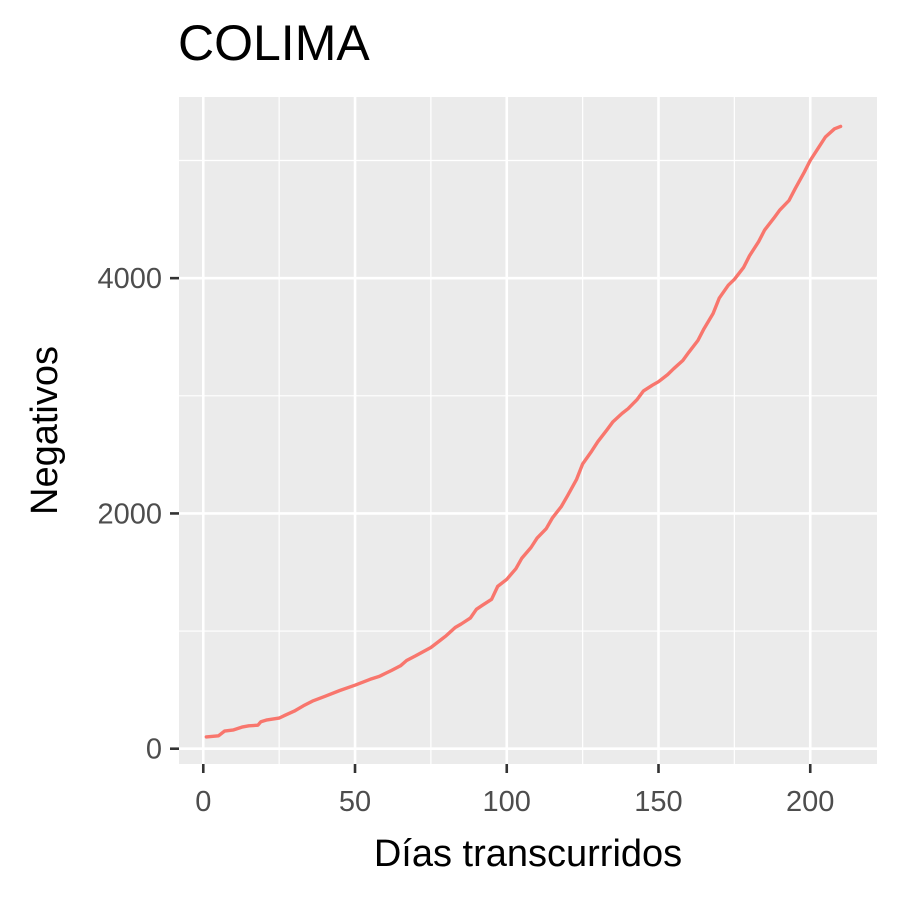 The image size is (900, 900). What do you see at coordinates (274, 43) in the screenshot?
I see `chart-title: COLIMA` at bounding box center [274, 43].